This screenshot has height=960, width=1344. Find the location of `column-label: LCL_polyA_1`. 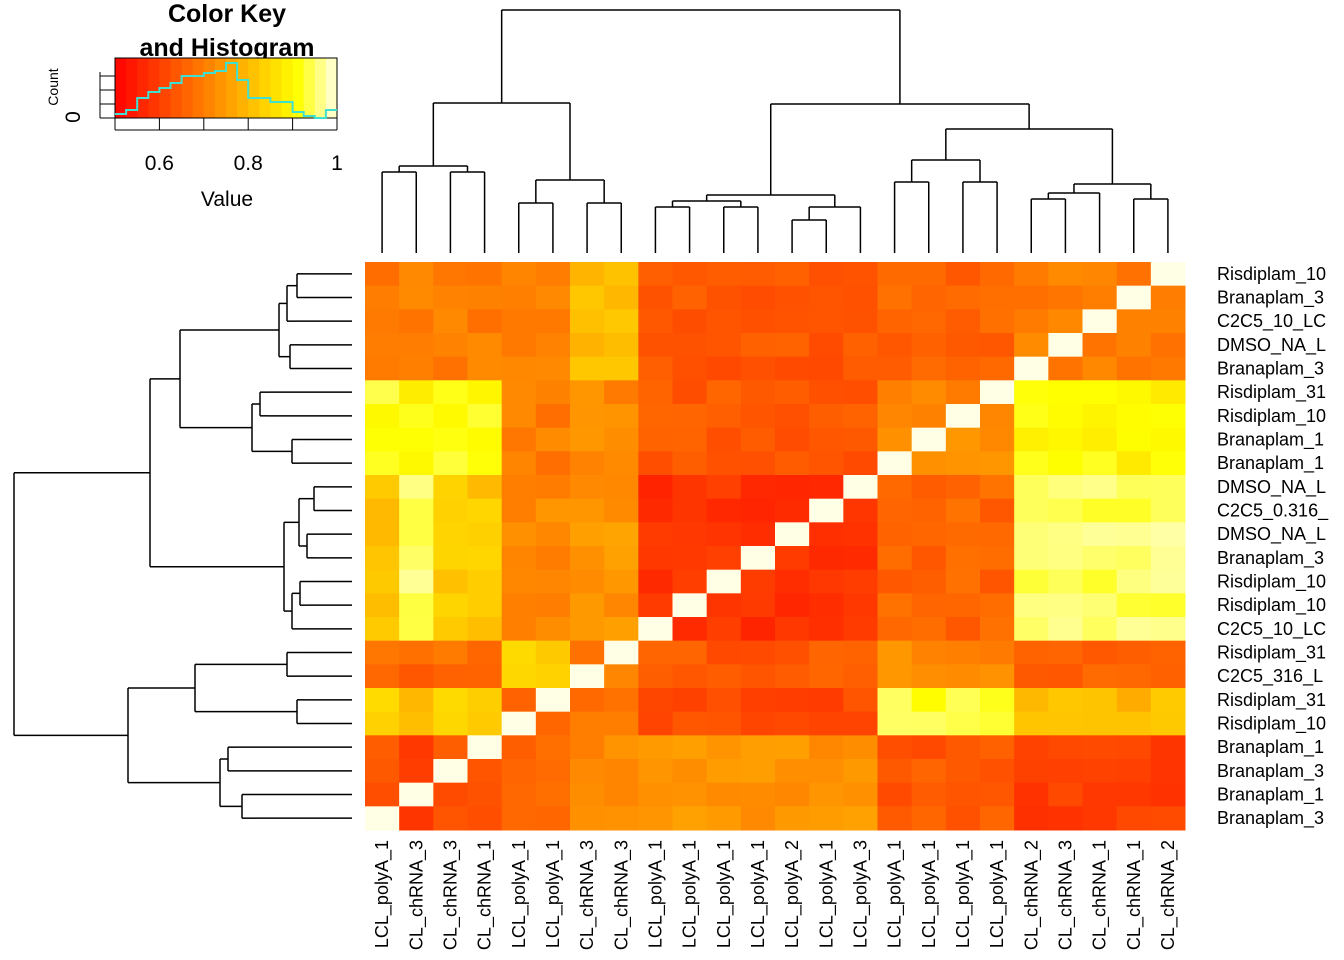

column-label: LCL_polyA_1 is located at coordinates (758, 894).